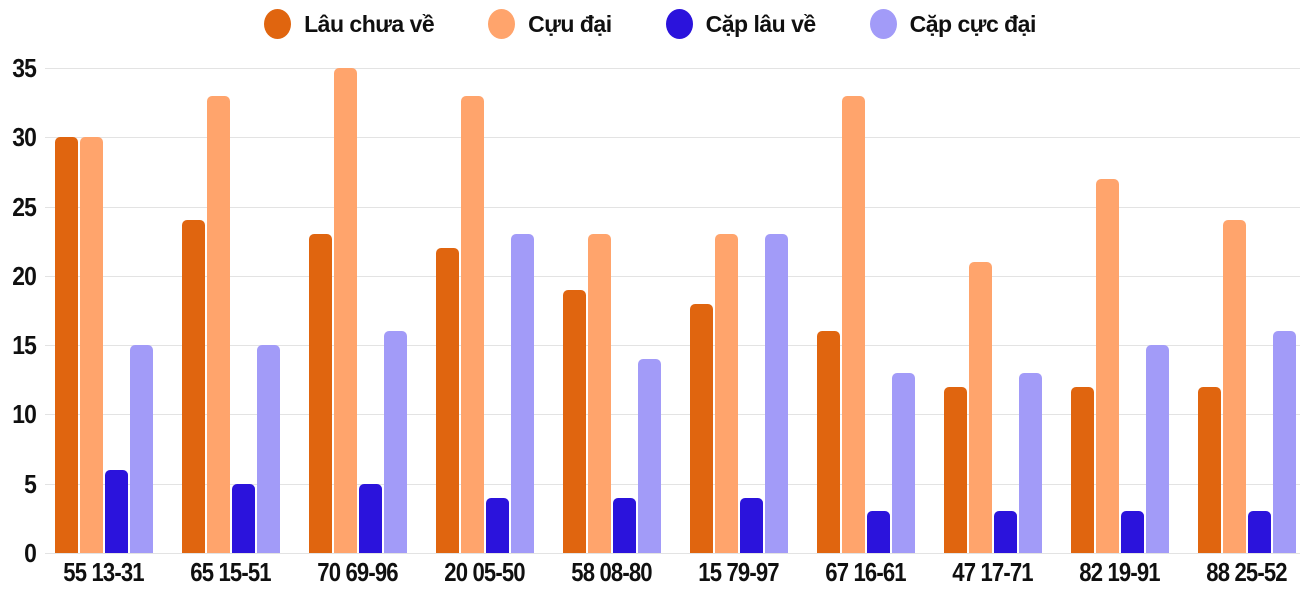  What do you see at coordinates (30, 483) in the screenshot?
I see `y-axis-label-5: 5` at bounding box center [30, 483].